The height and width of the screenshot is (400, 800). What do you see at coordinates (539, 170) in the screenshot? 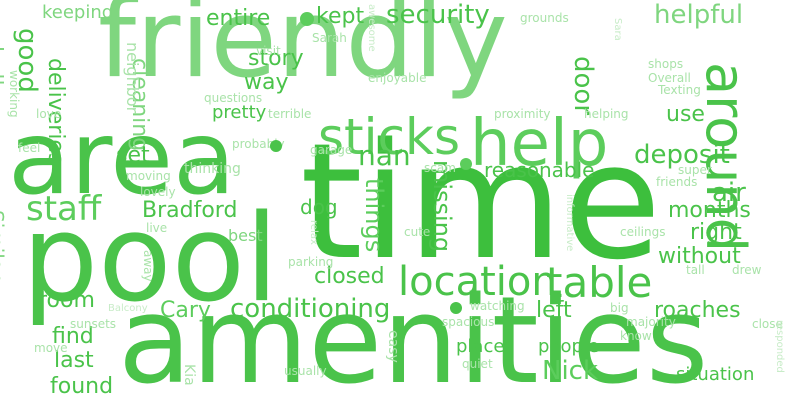
I see `cloud-word: reasonable` at bounding box center [539, 170].